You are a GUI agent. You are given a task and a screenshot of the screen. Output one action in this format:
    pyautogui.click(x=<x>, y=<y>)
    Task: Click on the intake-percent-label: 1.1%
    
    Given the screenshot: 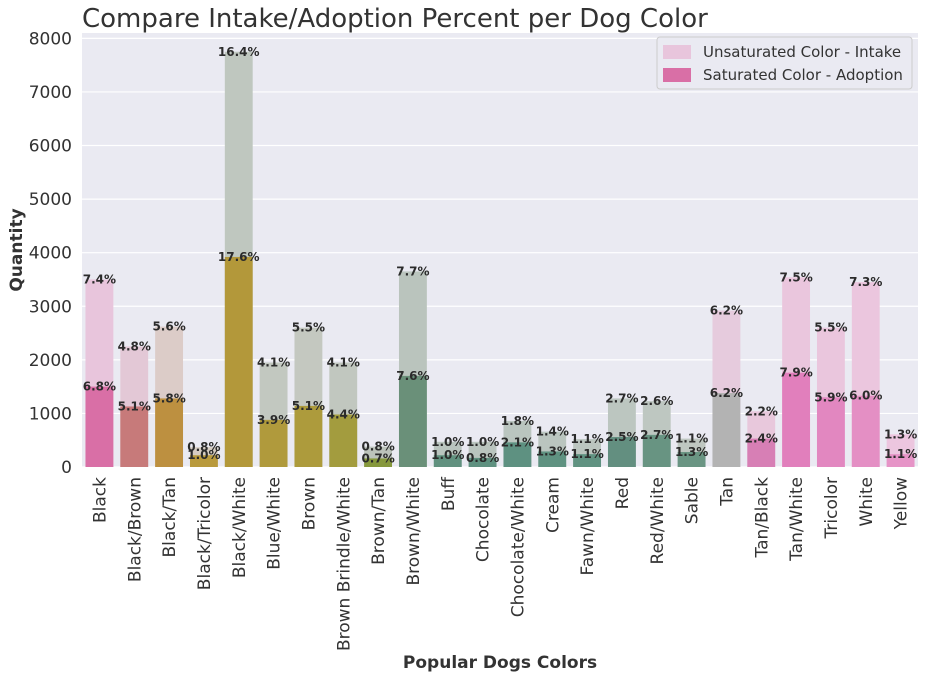 What is the action you would take?
    pyautogui.click(x=691, y=439)
    